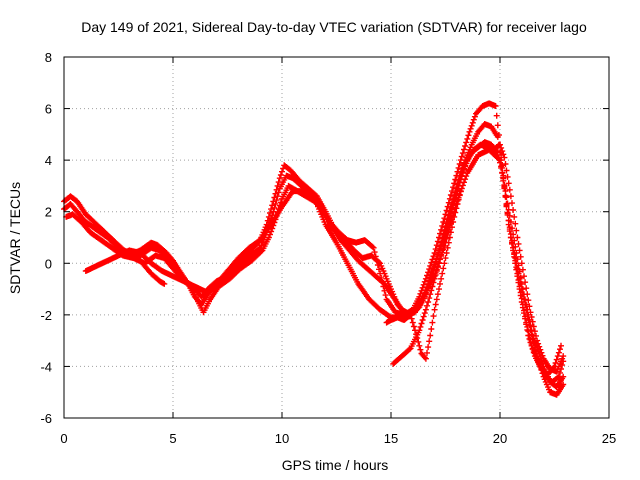 The height and width of the screenshot is (480, 640). Describe the element at coordinates (46, 418) in the screenshot. I see `y-tick-label: -6` at that location.